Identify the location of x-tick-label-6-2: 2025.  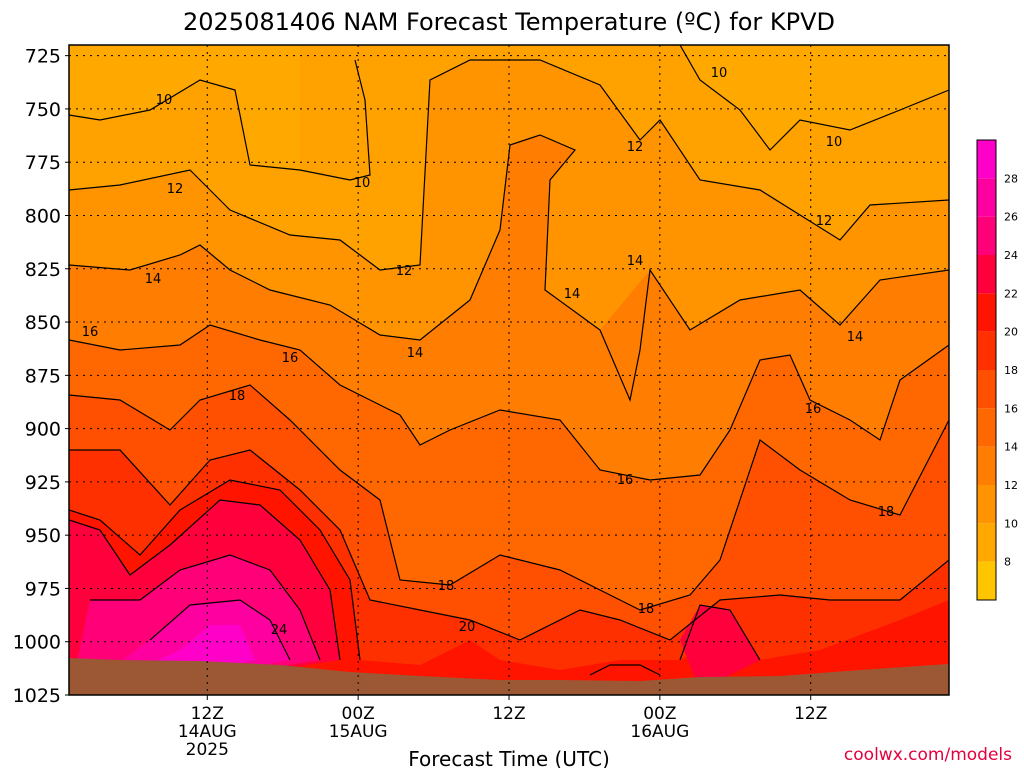
(207, 750).